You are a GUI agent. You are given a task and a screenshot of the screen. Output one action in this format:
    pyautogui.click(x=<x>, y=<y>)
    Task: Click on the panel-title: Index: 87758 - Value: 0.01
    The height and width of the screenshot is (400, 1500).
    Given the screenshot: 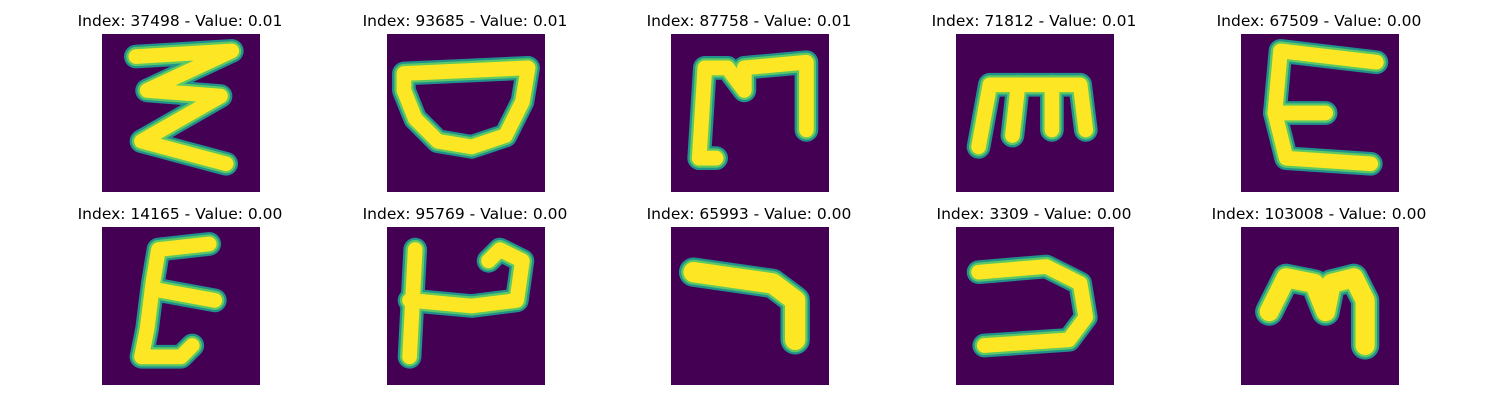 What is the action you would take?
    pyautogui.click(x=749, y=21)
    